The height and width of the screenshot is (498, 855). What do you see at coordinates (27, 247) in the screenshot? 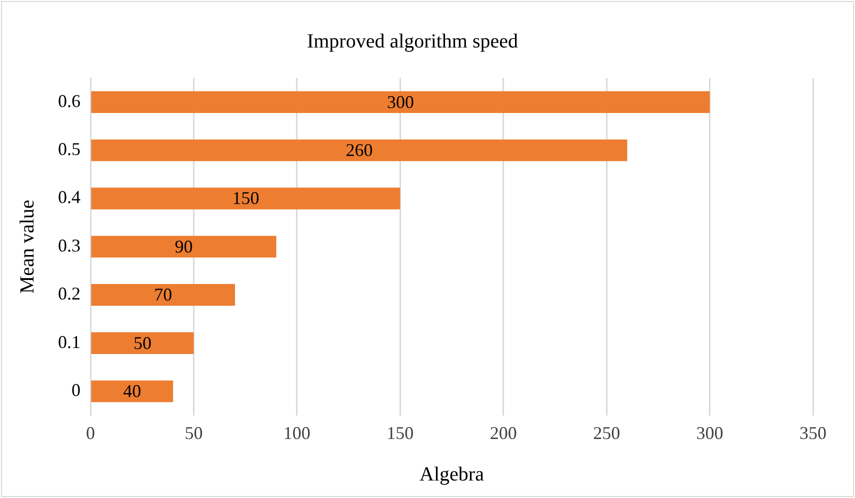
I see `y-axis-title: Mean value` at bounding box center [27, 247].